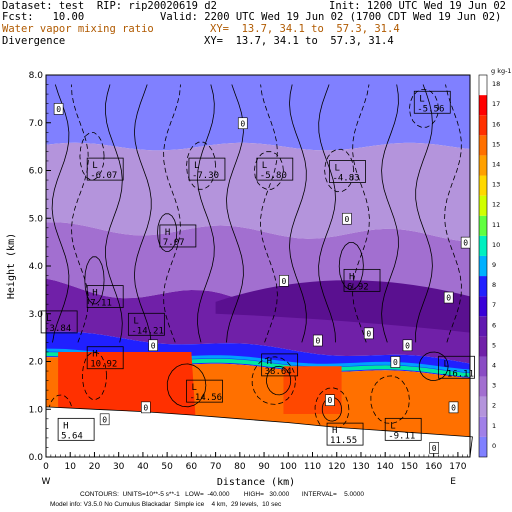 The height and width of the screenshot is (512, 512). I want to click on extremum-label-H: H5.64, so click(76, 429).